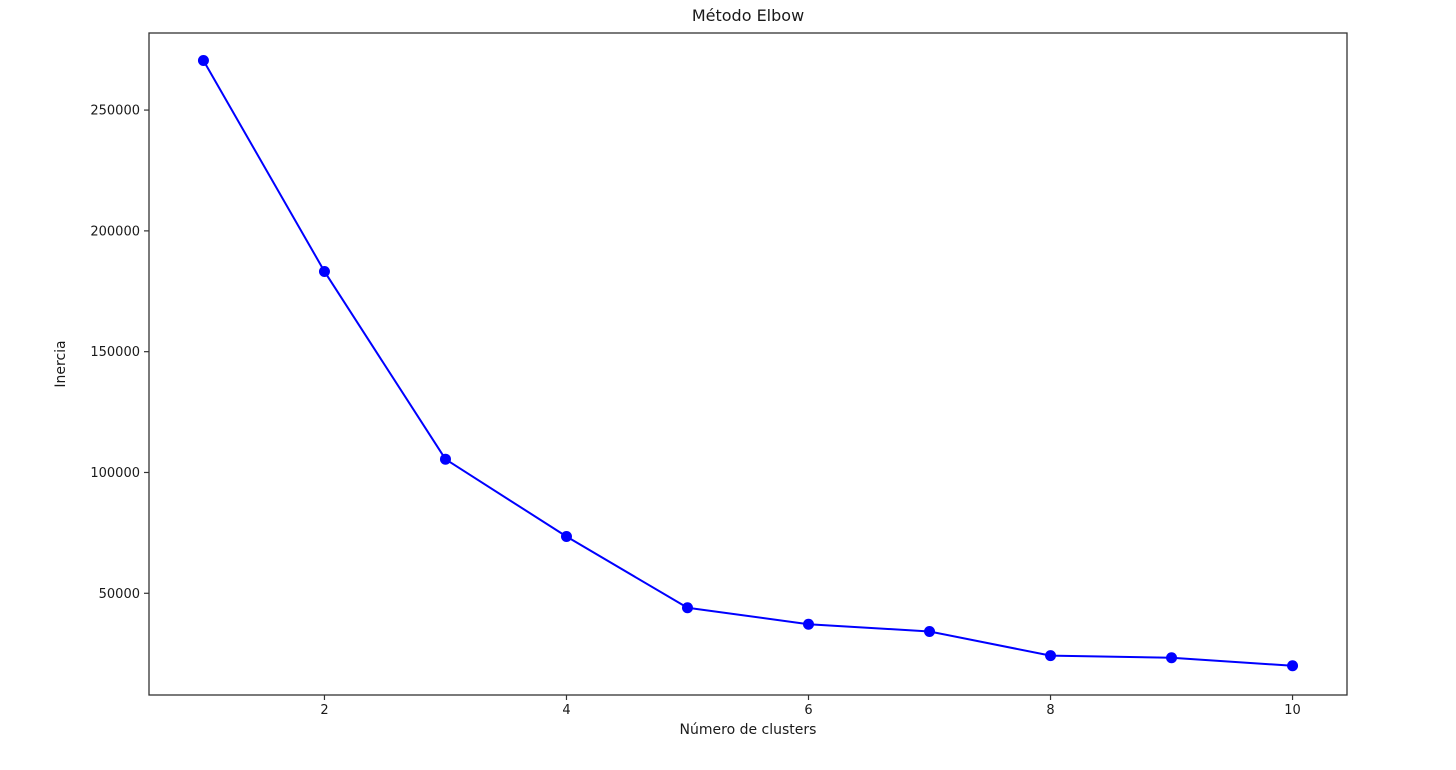 This screenshot has height=770, width=1456. I want to click on y-tick-label: 50000, so click(119, 594).